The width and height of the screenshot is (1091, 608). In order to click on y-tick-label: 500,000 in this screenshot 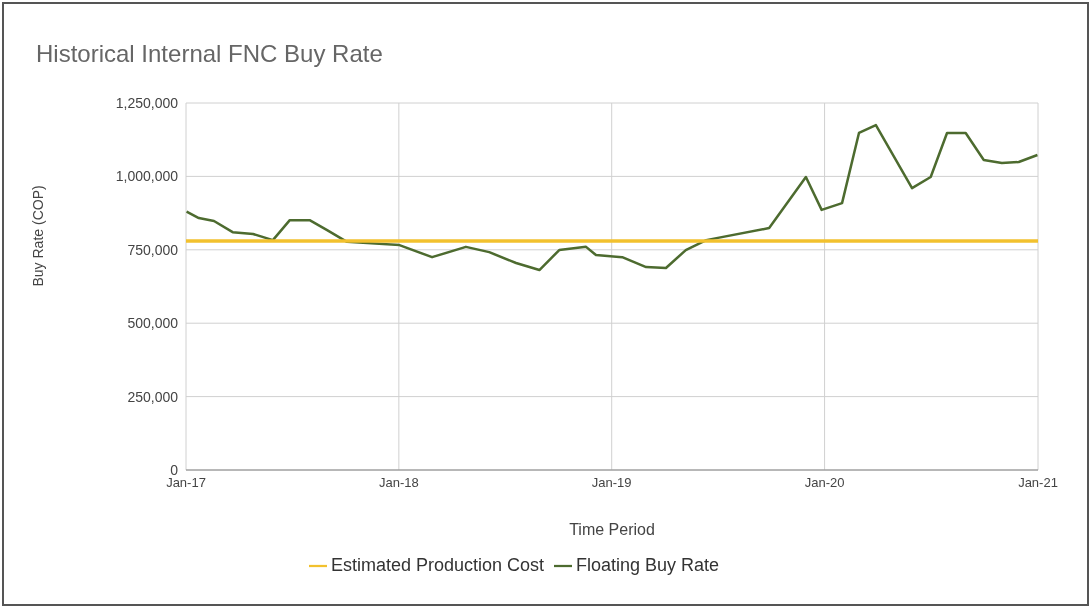, I will do `click(153, 323)`.